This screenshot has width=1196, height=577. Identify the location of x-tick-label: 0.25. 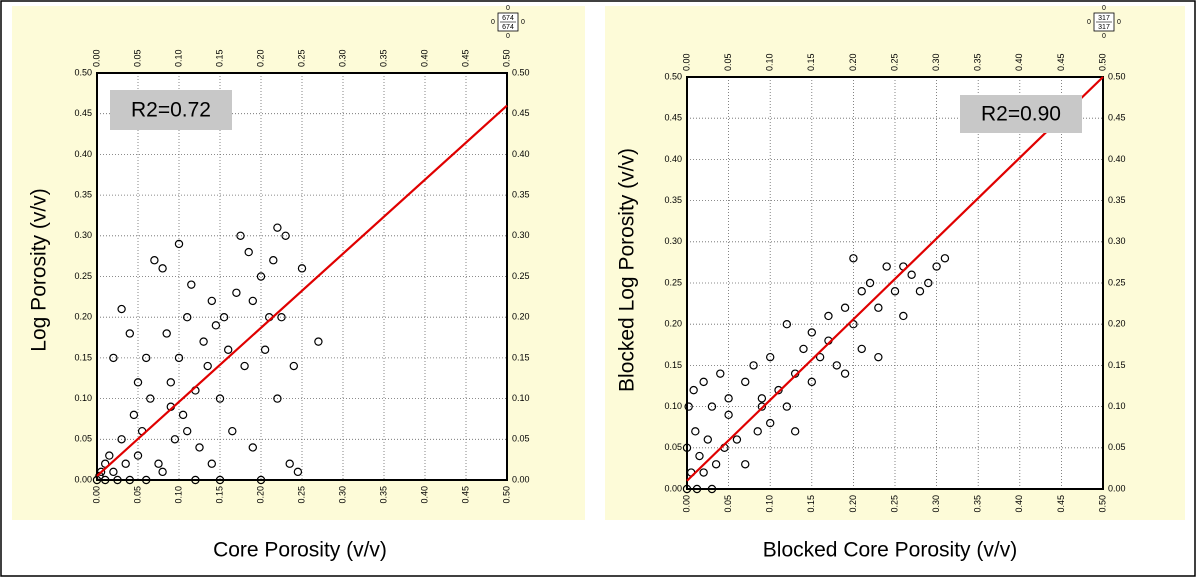
(301, 495).